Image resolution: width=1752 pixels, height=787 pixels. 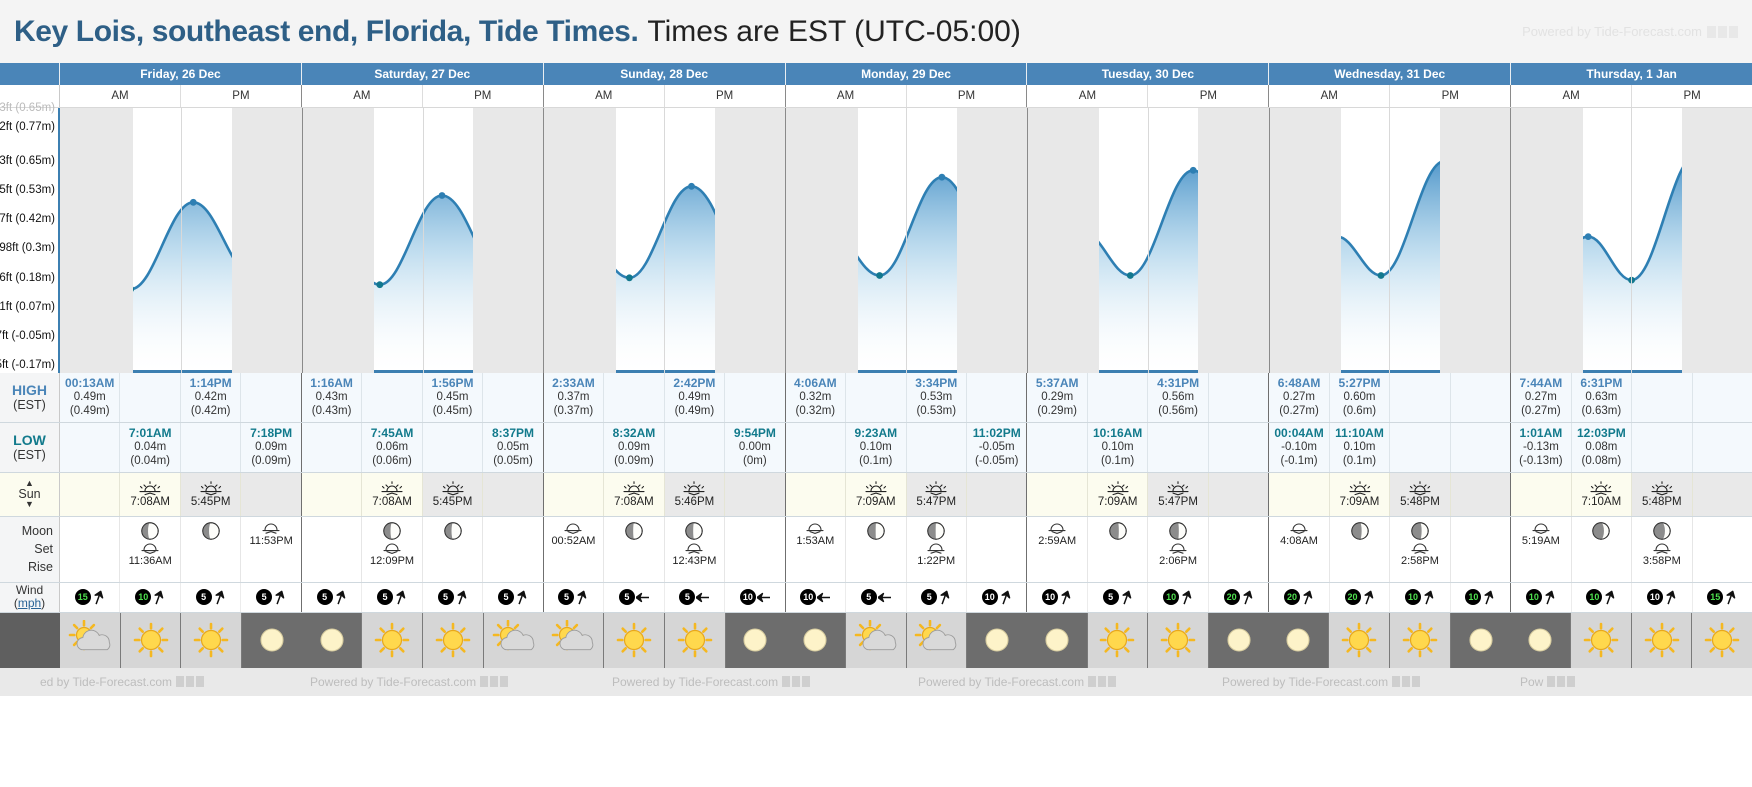 What do you see at coordinates (572, 635) in the screenshot?
I see `weather-icon-partly-cloudy` at bounding box center [572, 635].